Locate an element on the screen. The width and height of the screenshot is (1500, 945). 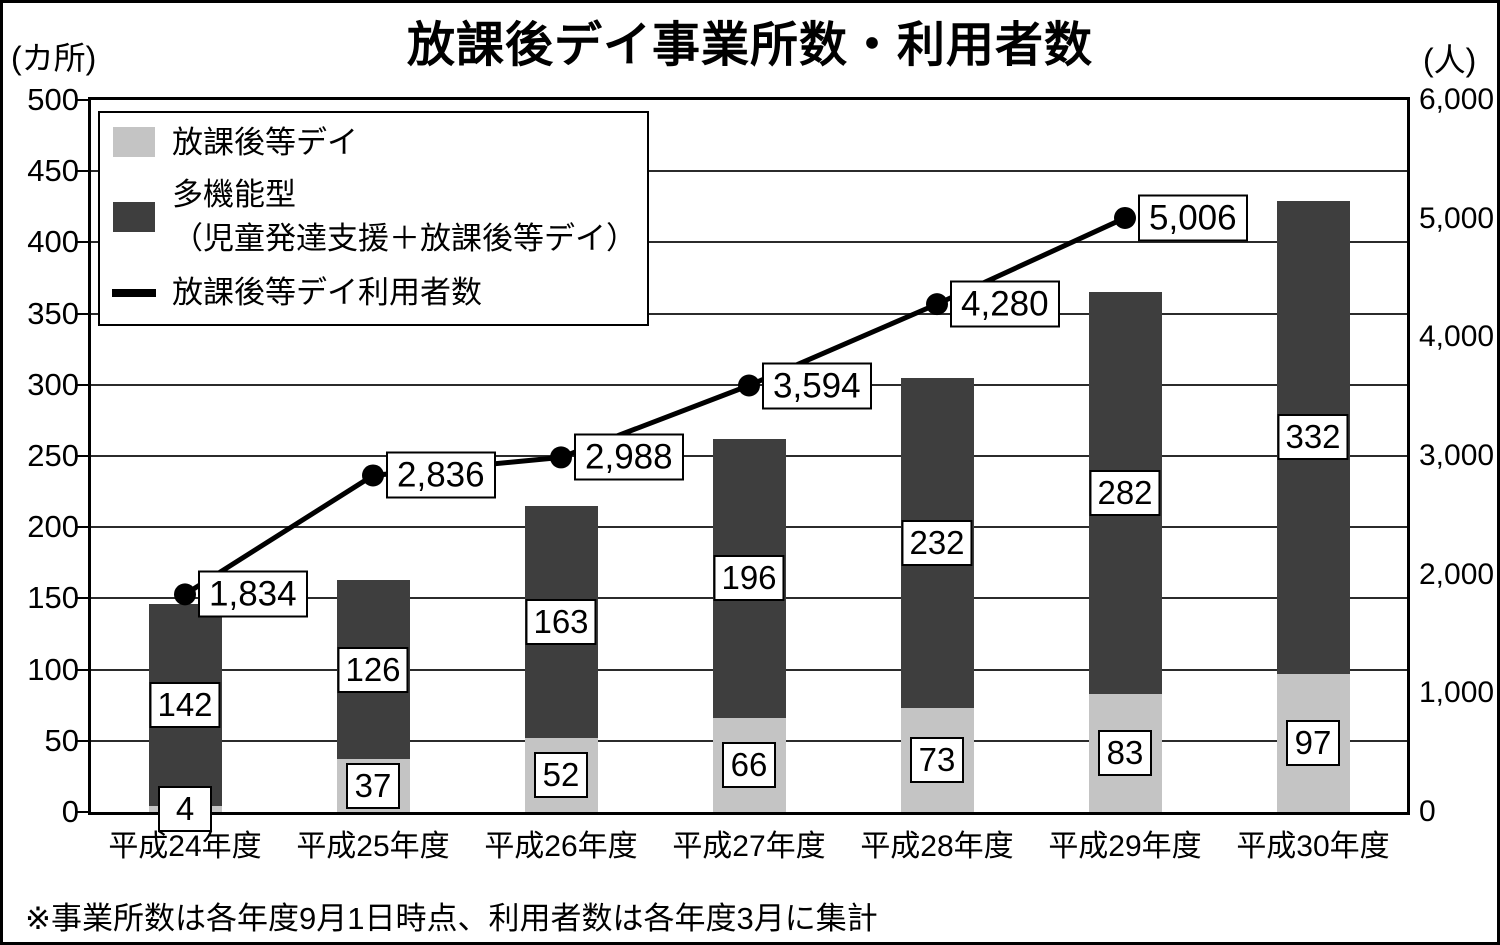
x-axis-category-label: 平成25年度 is located at coordinates (373, 846).